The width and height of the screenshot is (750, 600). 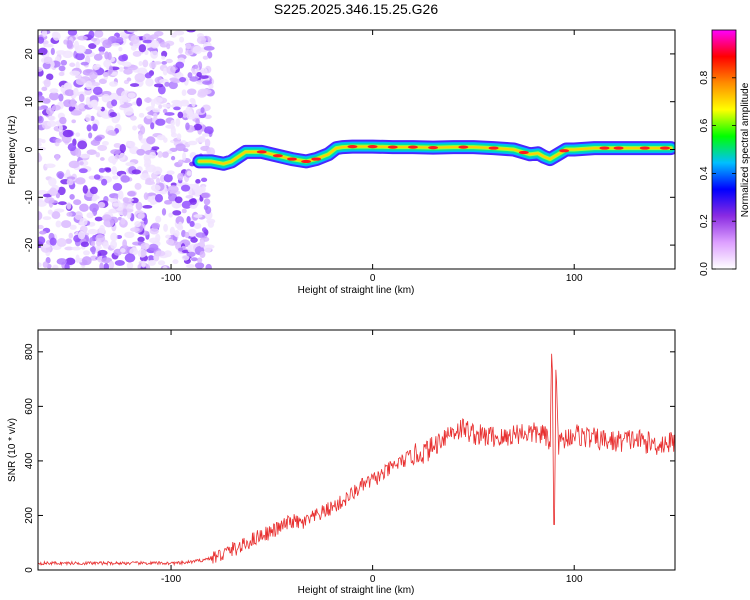 What do you see at coordinates (373, 579) in the screenshot?
I see `snr-x-tick-label: 0` at bounding box center [373, 579].